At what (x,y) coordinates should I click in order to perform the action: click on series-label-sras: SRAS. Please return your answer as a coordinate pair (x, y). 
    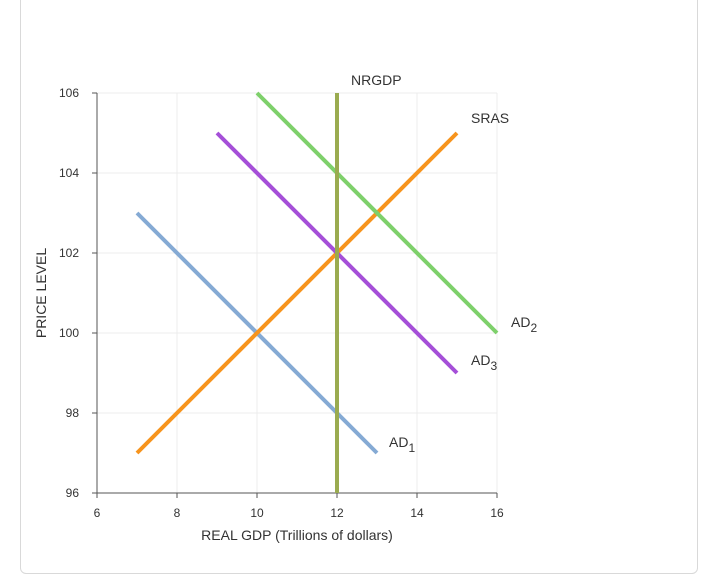
    Looking at the image, I should click on (490, 118).